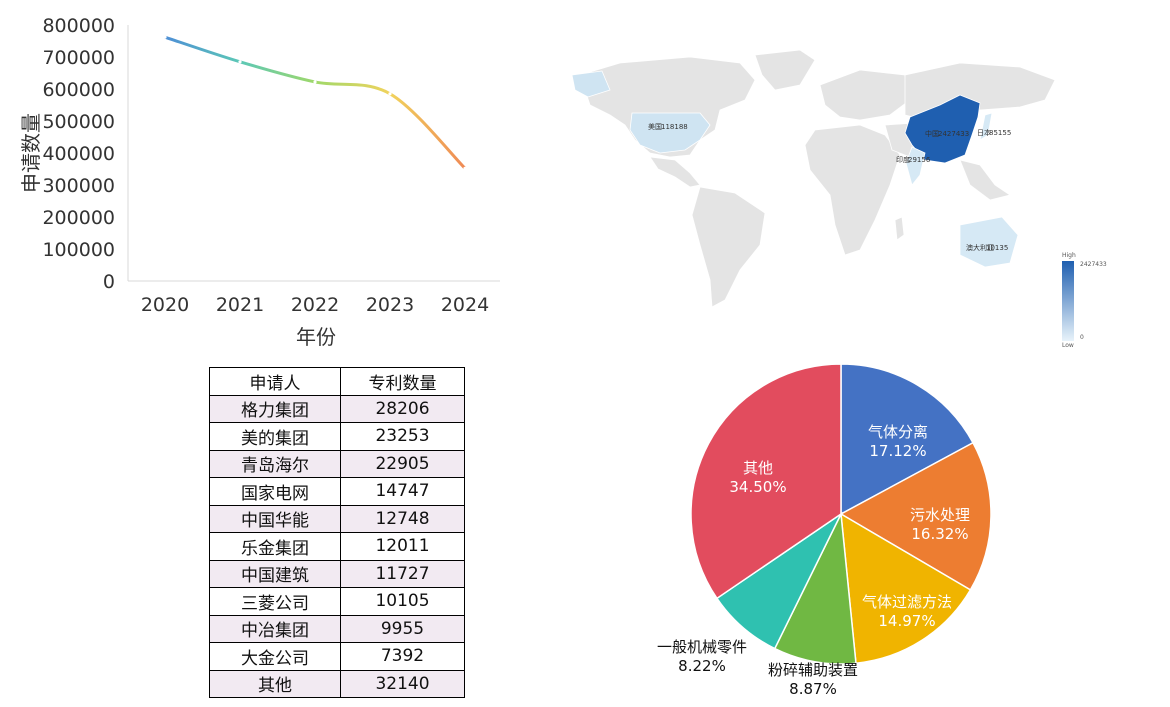  I want to click on europe-region, so click(865, 95).